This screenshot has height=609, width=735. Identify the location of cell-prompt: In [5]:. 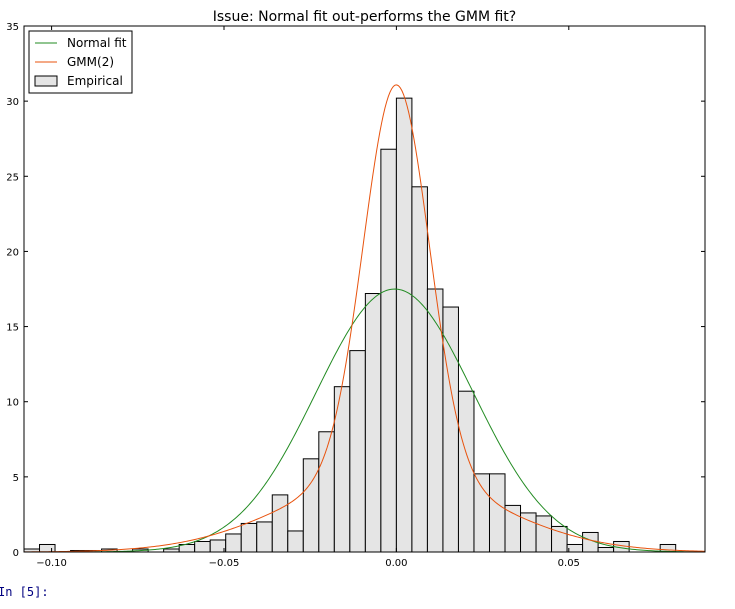
(24, 592).